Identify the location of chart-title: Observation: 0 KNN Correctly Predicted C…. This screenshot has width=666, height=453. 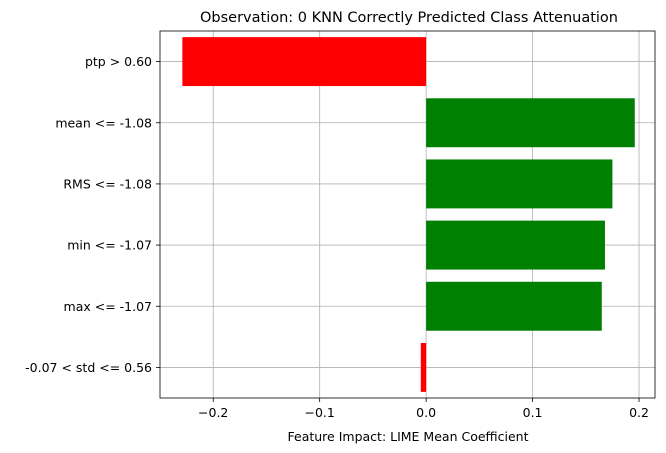
(409, 18).